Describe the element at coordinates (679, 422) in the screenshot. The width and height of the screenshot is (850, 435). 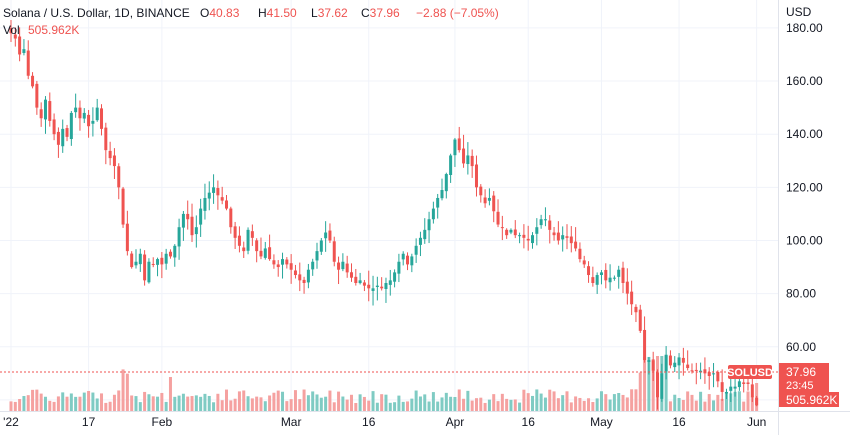
I see `time-tick-label: 16` at that location.